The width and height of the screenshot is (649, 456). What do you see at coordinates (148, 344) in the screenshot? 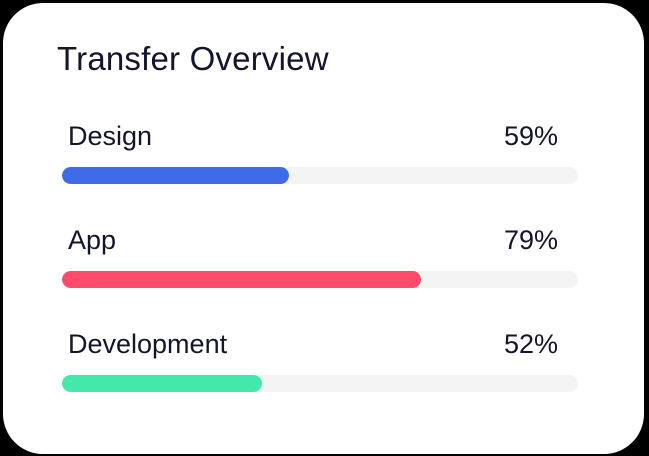
I see `progress-label: Development` at bounding box center [148, 344].